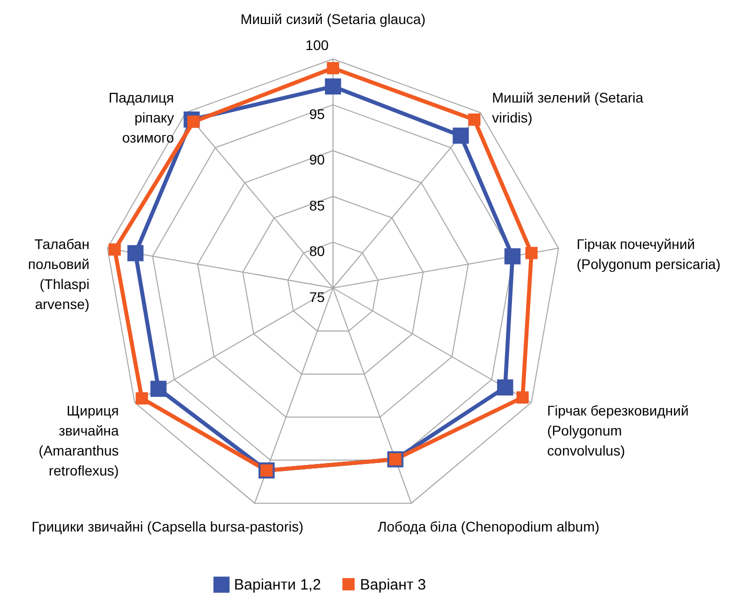 This screenshot has width=741, height=599. What do you see at coordinates (618, 430) in the screenshot?
I see `spoke-label: Гірчак березковидний (Polygonum convolvulus)` at bounding box center [618, 430].